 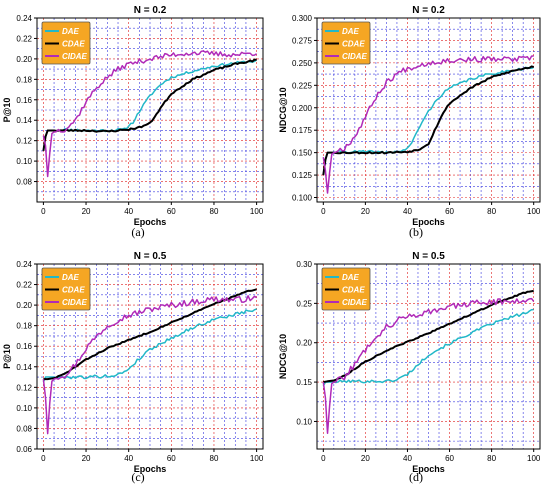 I want to click on panel-caption-b: (b), so click(x=416, y=232).